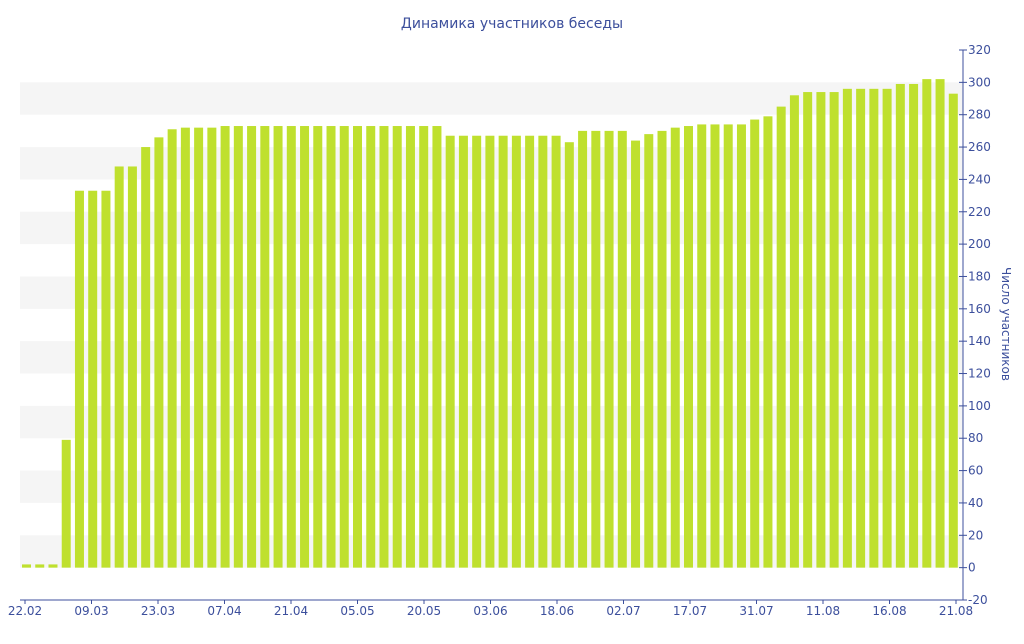 The image size is (1024, 644). Describe the element at coordinates (424, 611) in the screenshot. I see `x-tick-label: 20.05` at that location.